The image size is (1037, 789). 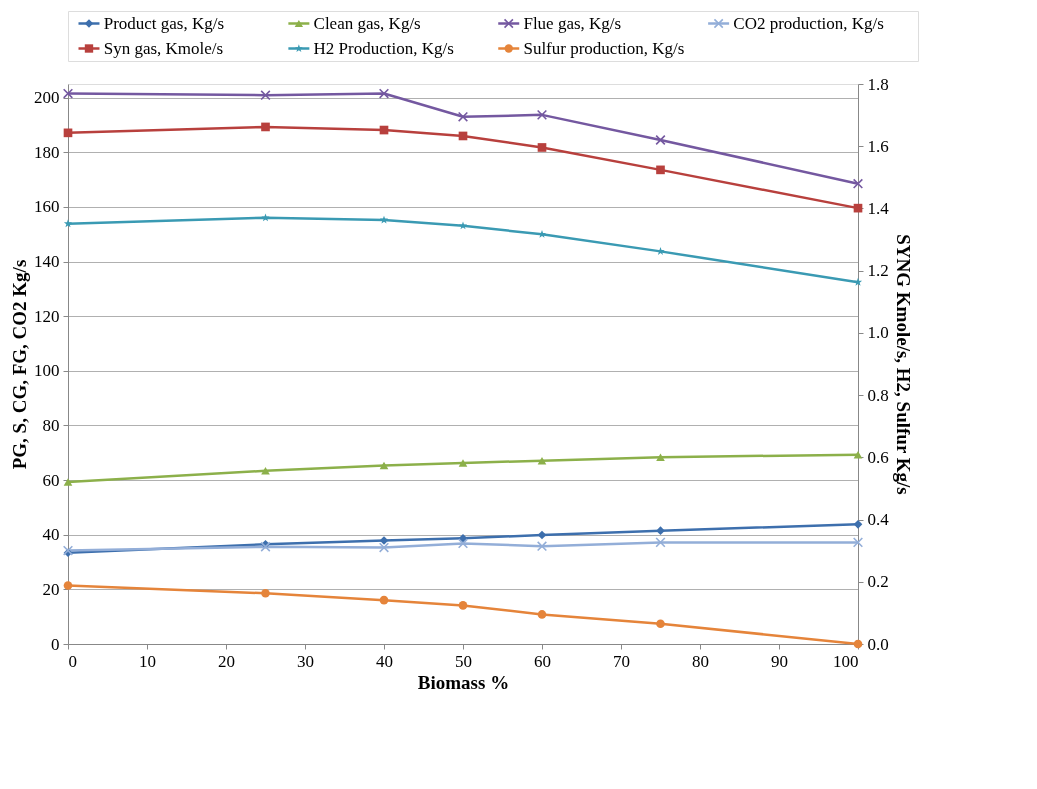 I want to click on legend-label: Clean gas, Kg/s, so click(x=367, y=23).